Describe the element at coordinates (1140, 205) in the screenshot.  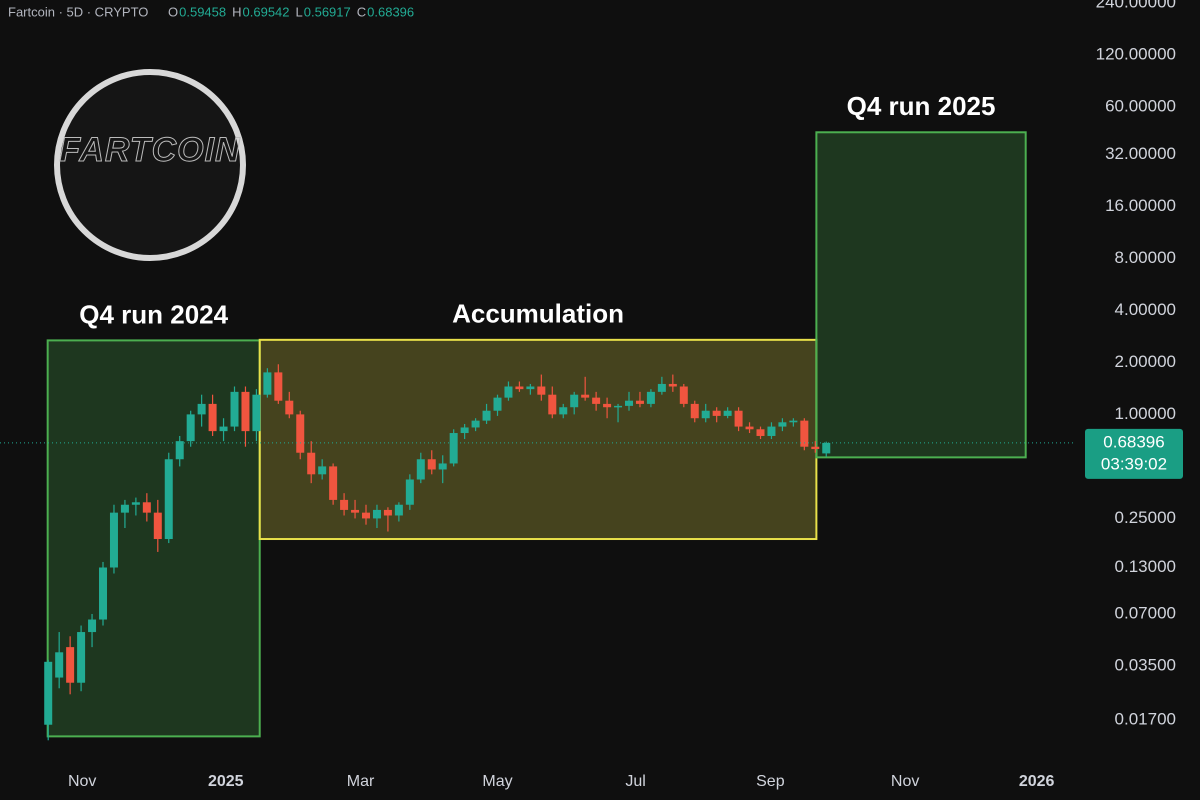
I see `y-tick-label: 16.00000` at that location.